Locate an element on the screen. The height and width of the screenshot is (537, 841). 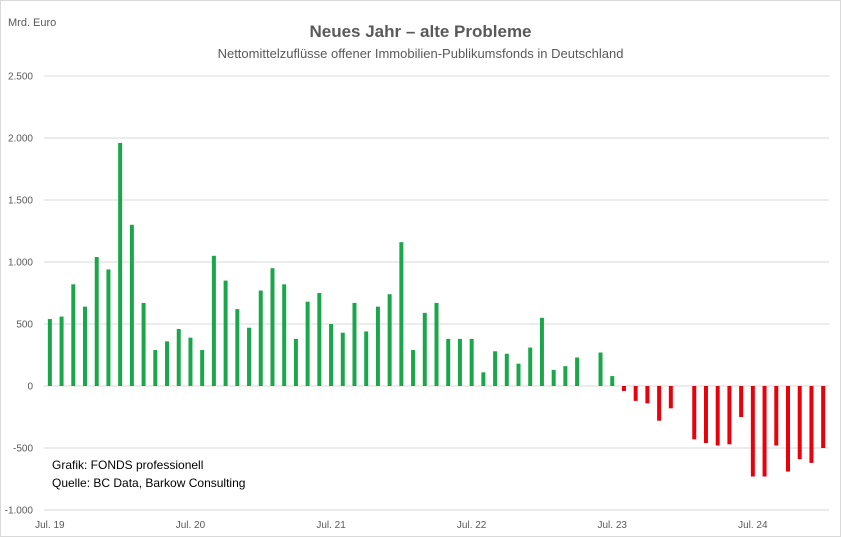
y-tick-label: 2.000 is located at coordinates (20, 139).